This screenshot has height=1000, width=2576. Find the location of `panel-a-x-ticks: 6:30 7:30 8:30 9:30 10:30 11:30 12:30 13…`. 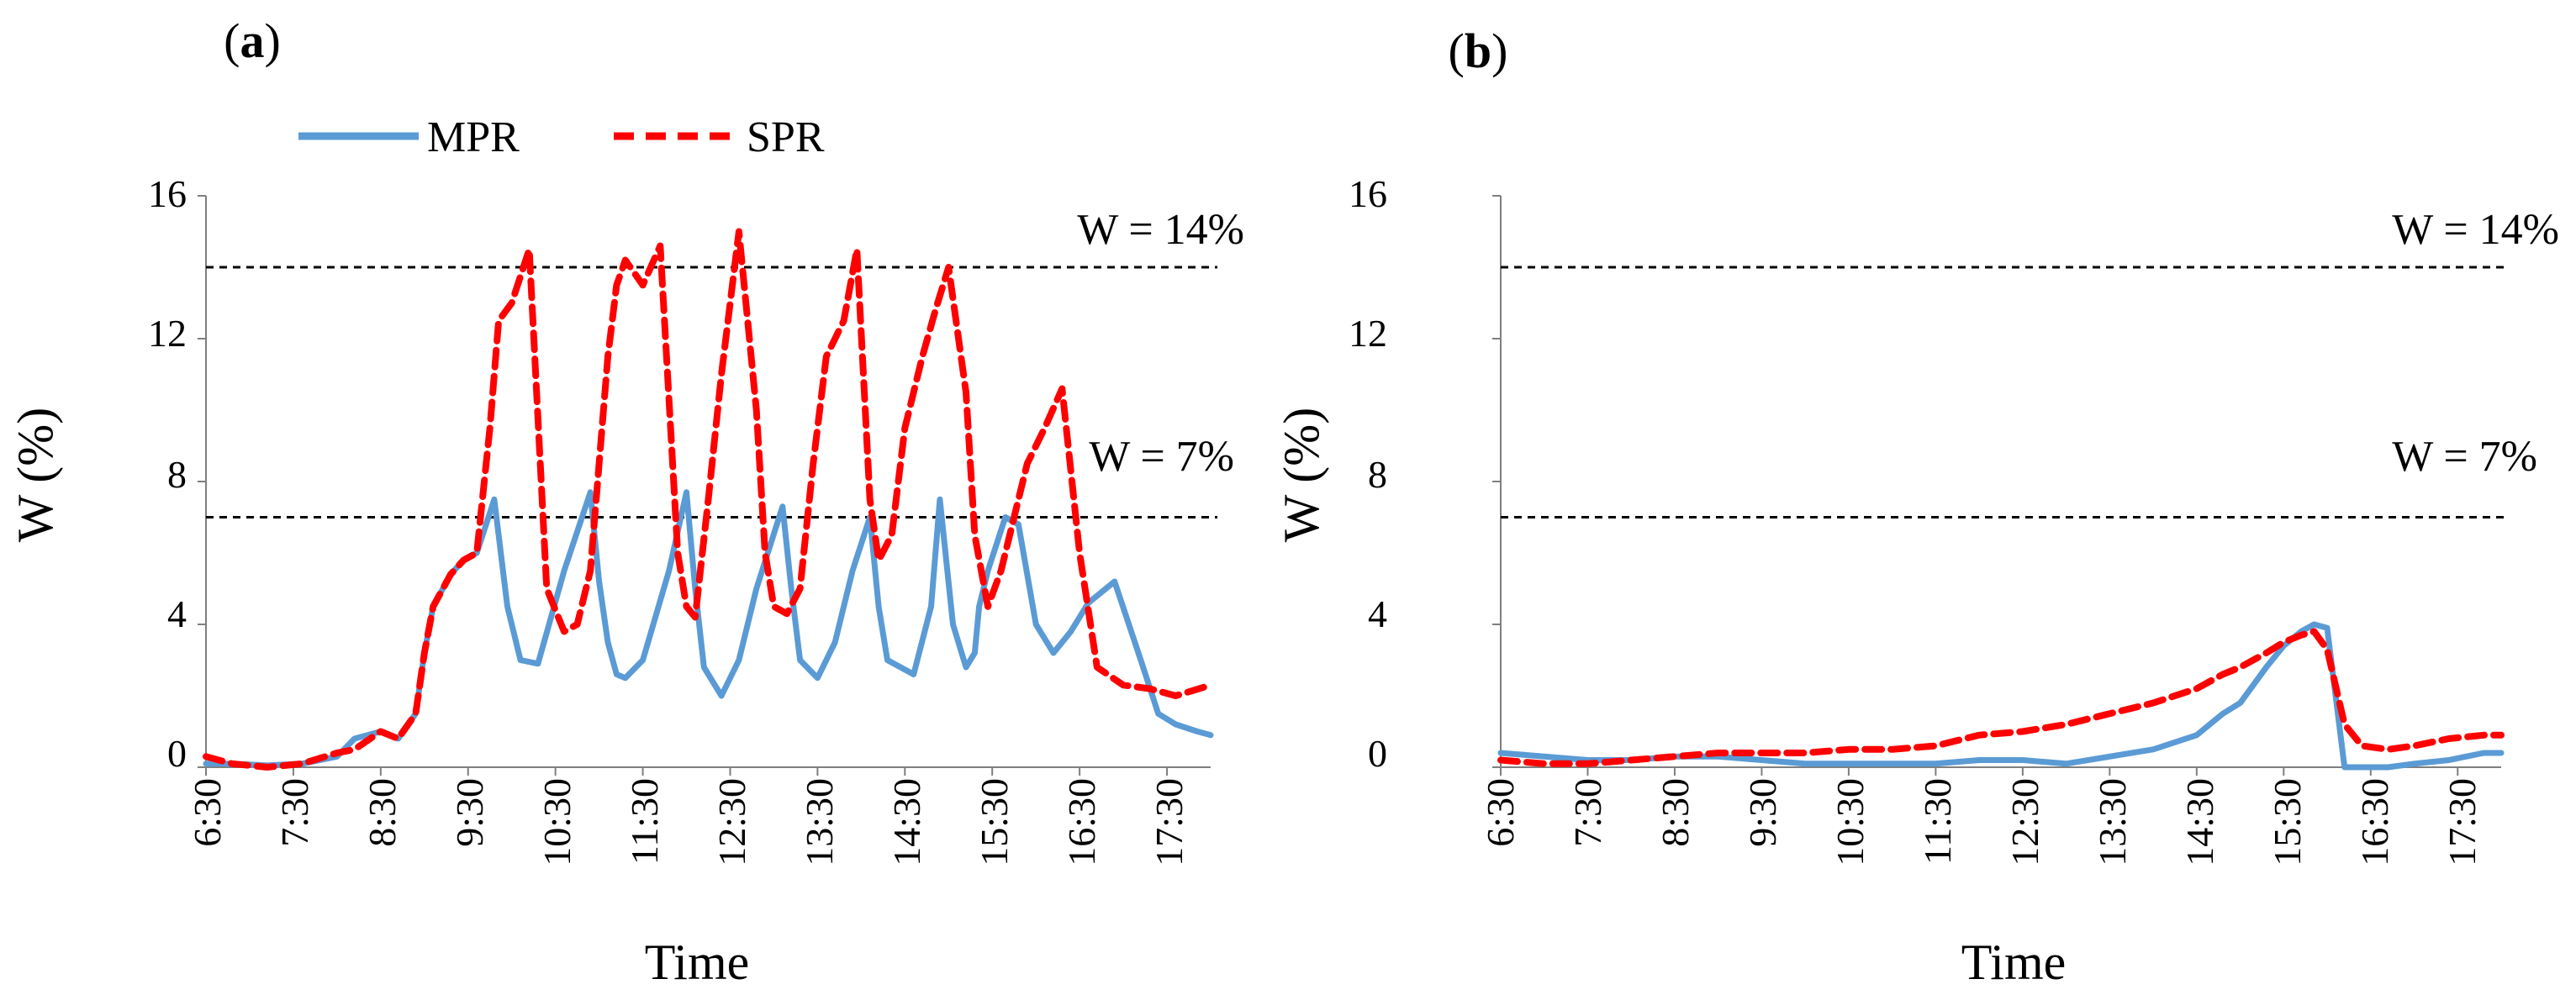

panel-a-x-ticks: 6:30 7:30 8:30 9:30 10:30 11:30 12:30 13… is located at coordinates (688, 822).